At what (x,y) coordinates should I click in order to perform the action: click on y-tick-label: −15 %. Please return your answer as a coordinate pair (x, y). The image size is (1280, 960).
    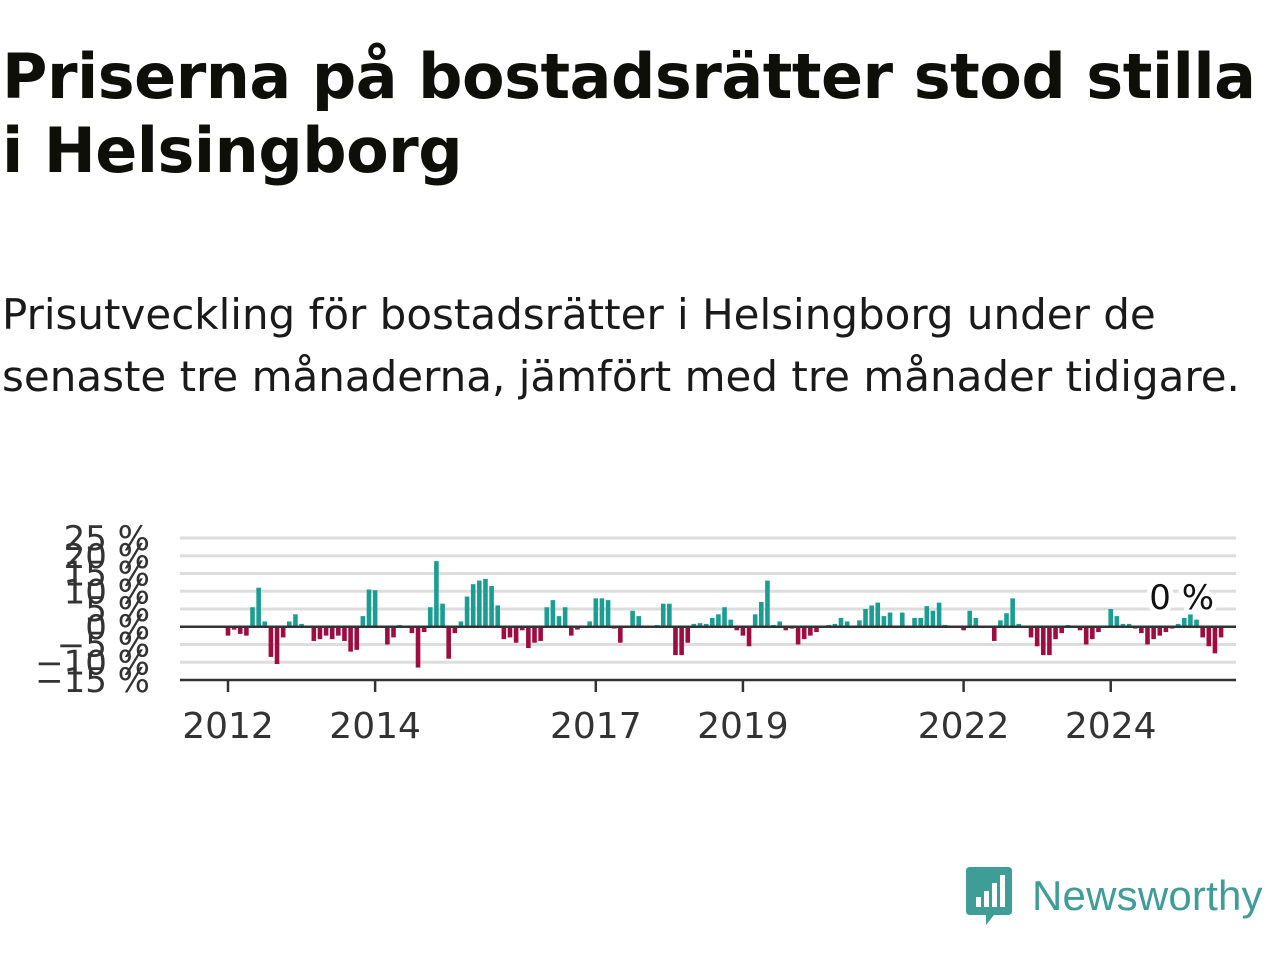
    Looking at the image, I should click on (92, 681).